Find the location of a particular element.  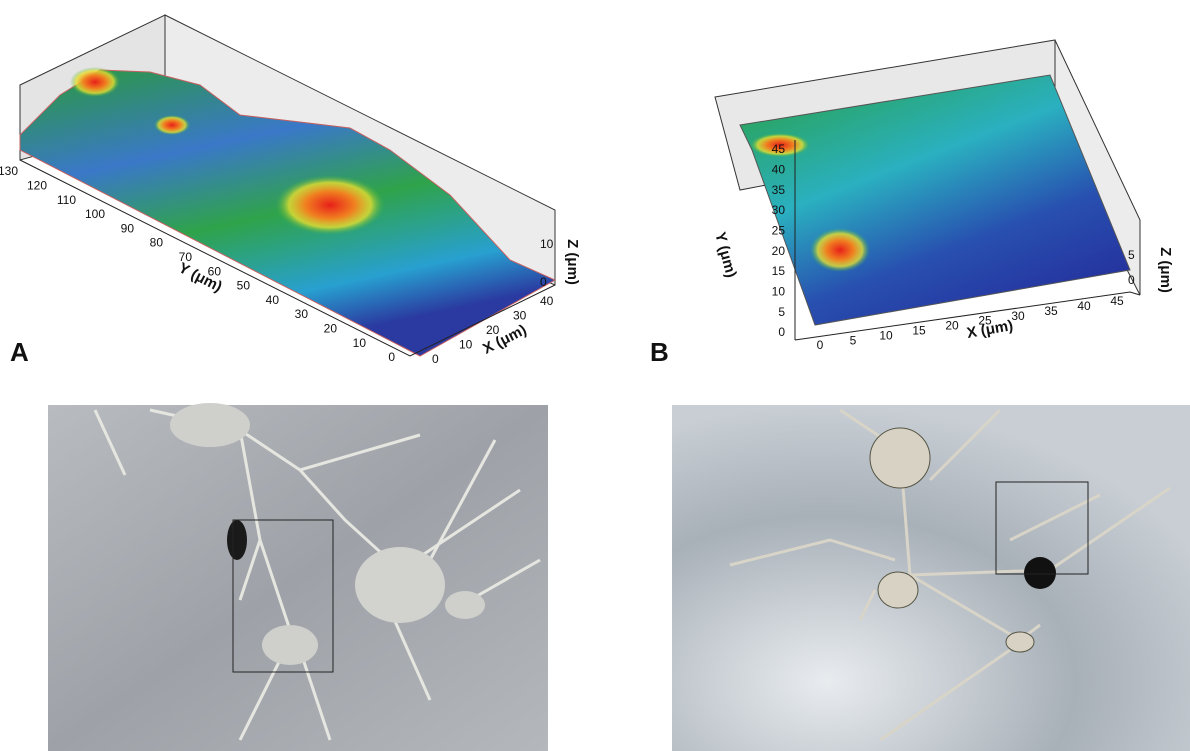

tick-label: 50 is located at coordinates (244, 286).